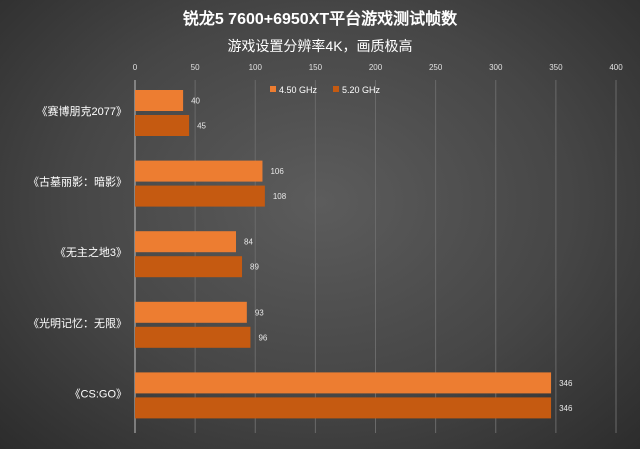 The image size is (640, 449). Describe the element at coordinates (376, 67) in the screenshot. I see `x-tick-label: 200` at that location.